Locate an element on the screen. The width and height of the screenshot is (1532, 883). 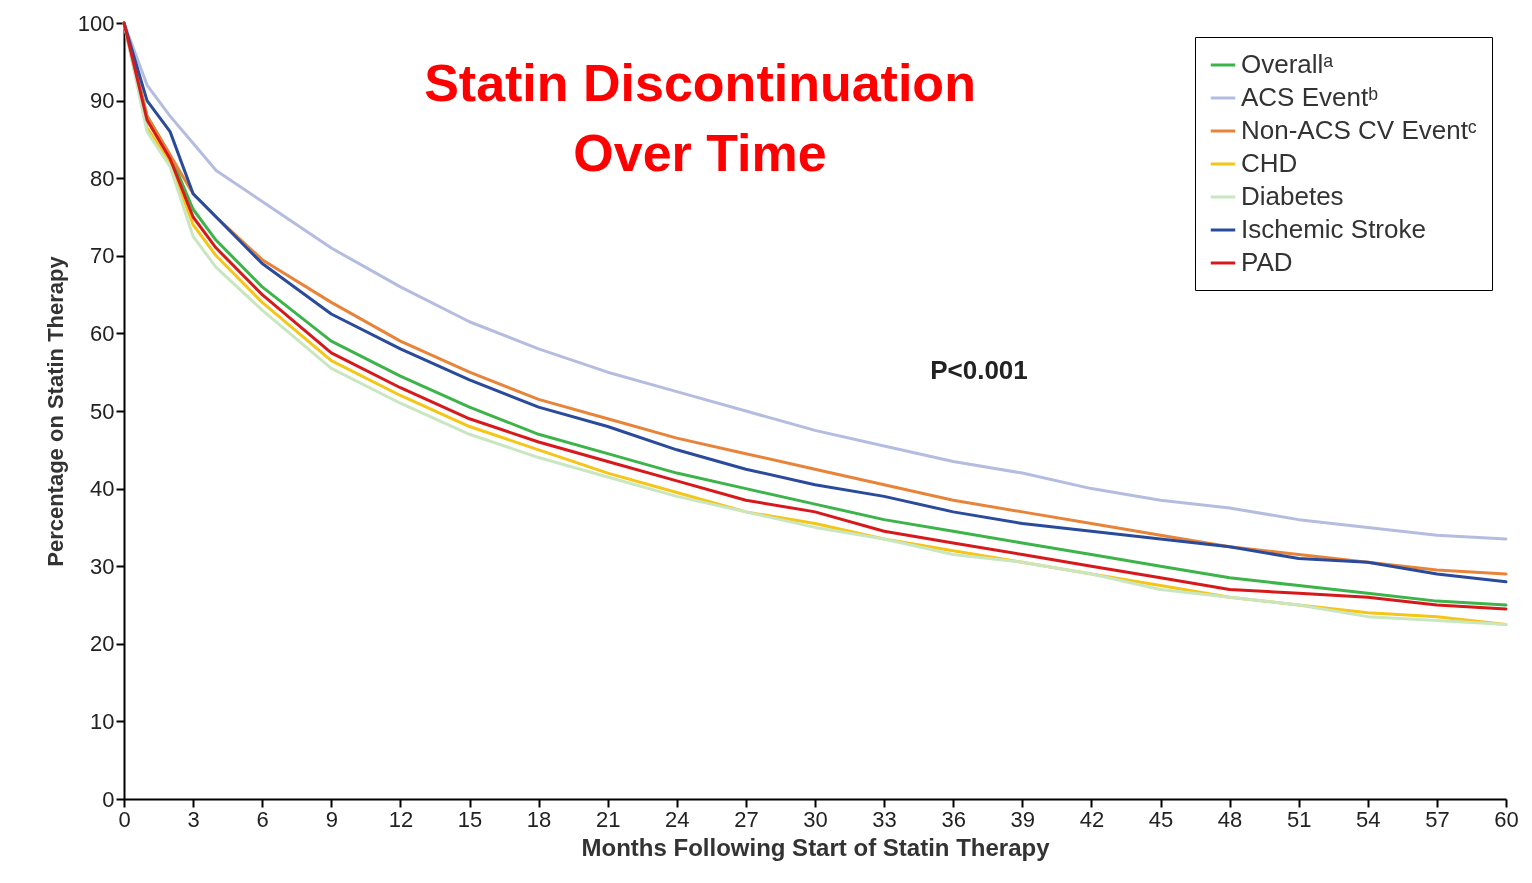
x-tick-label: 18 is located at coordinates (539, 819).